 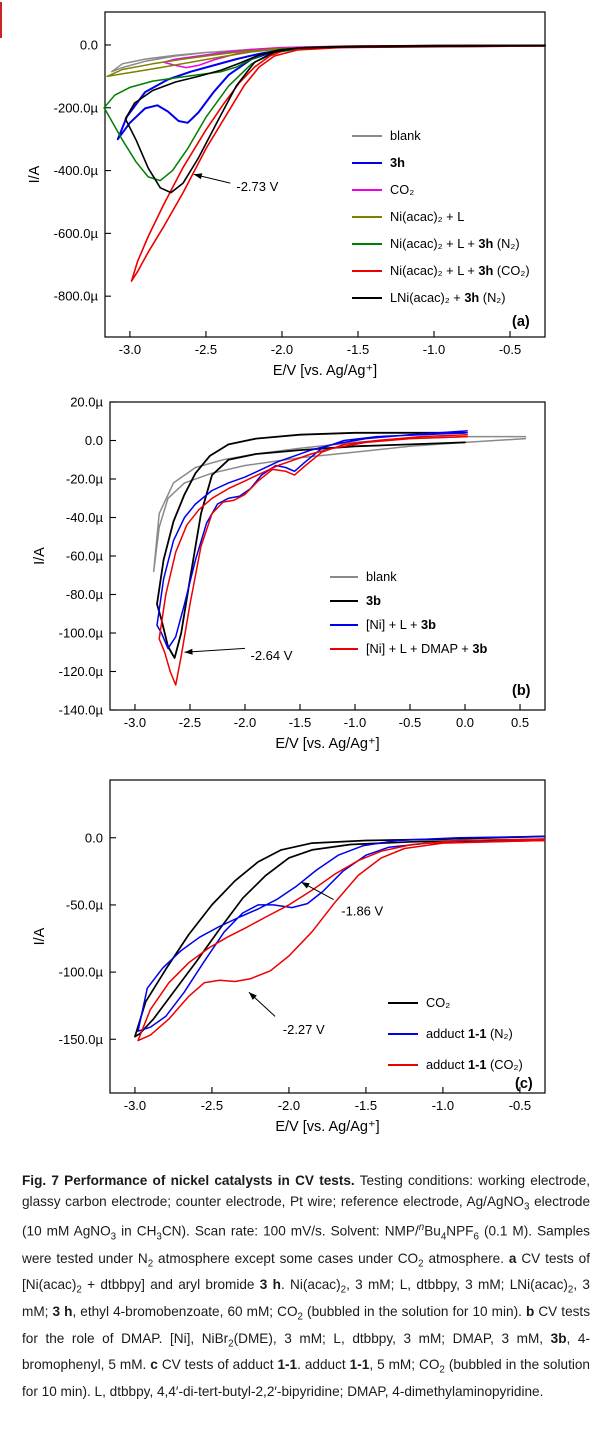 What do you see at coordinates (306, 1216) in the screenshot?
I see `caption-segment: electrode (10 mM AgNO` at bounding box center [306, 1216].